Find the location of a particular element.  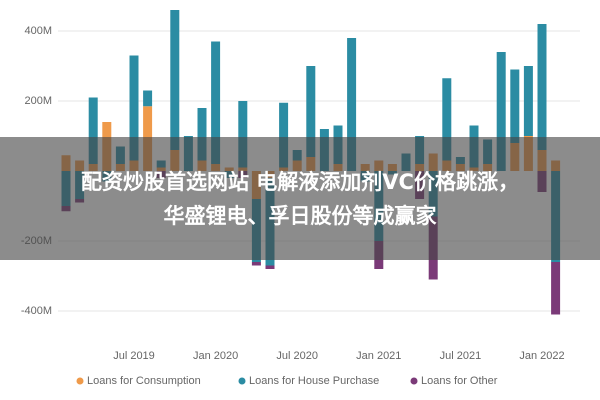

legend-label: Loans for Consumption is located at coordinates (144, 381).